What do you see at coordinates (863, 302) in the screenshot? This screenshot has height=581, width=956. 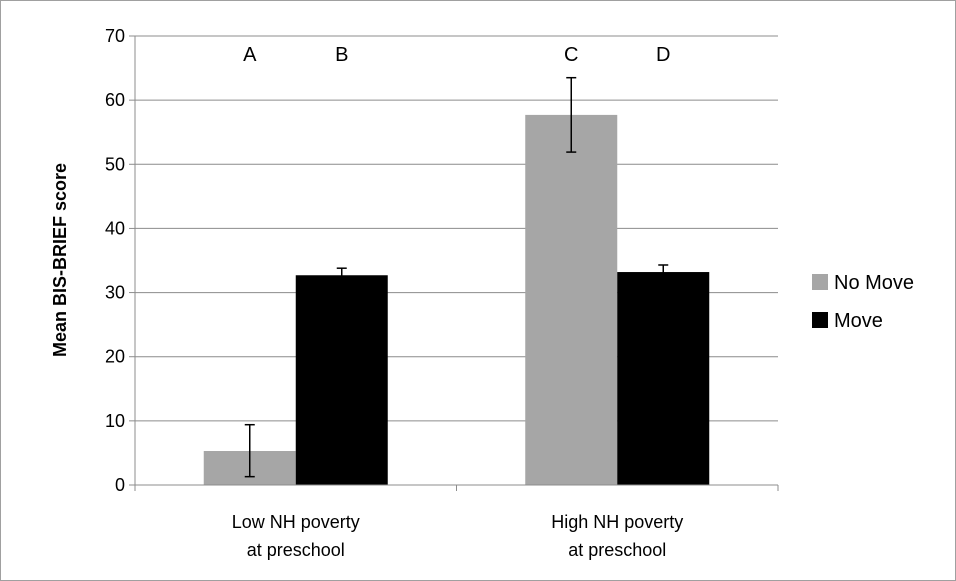 I see `legend: No Move Move` at bounding box center [863, 302].